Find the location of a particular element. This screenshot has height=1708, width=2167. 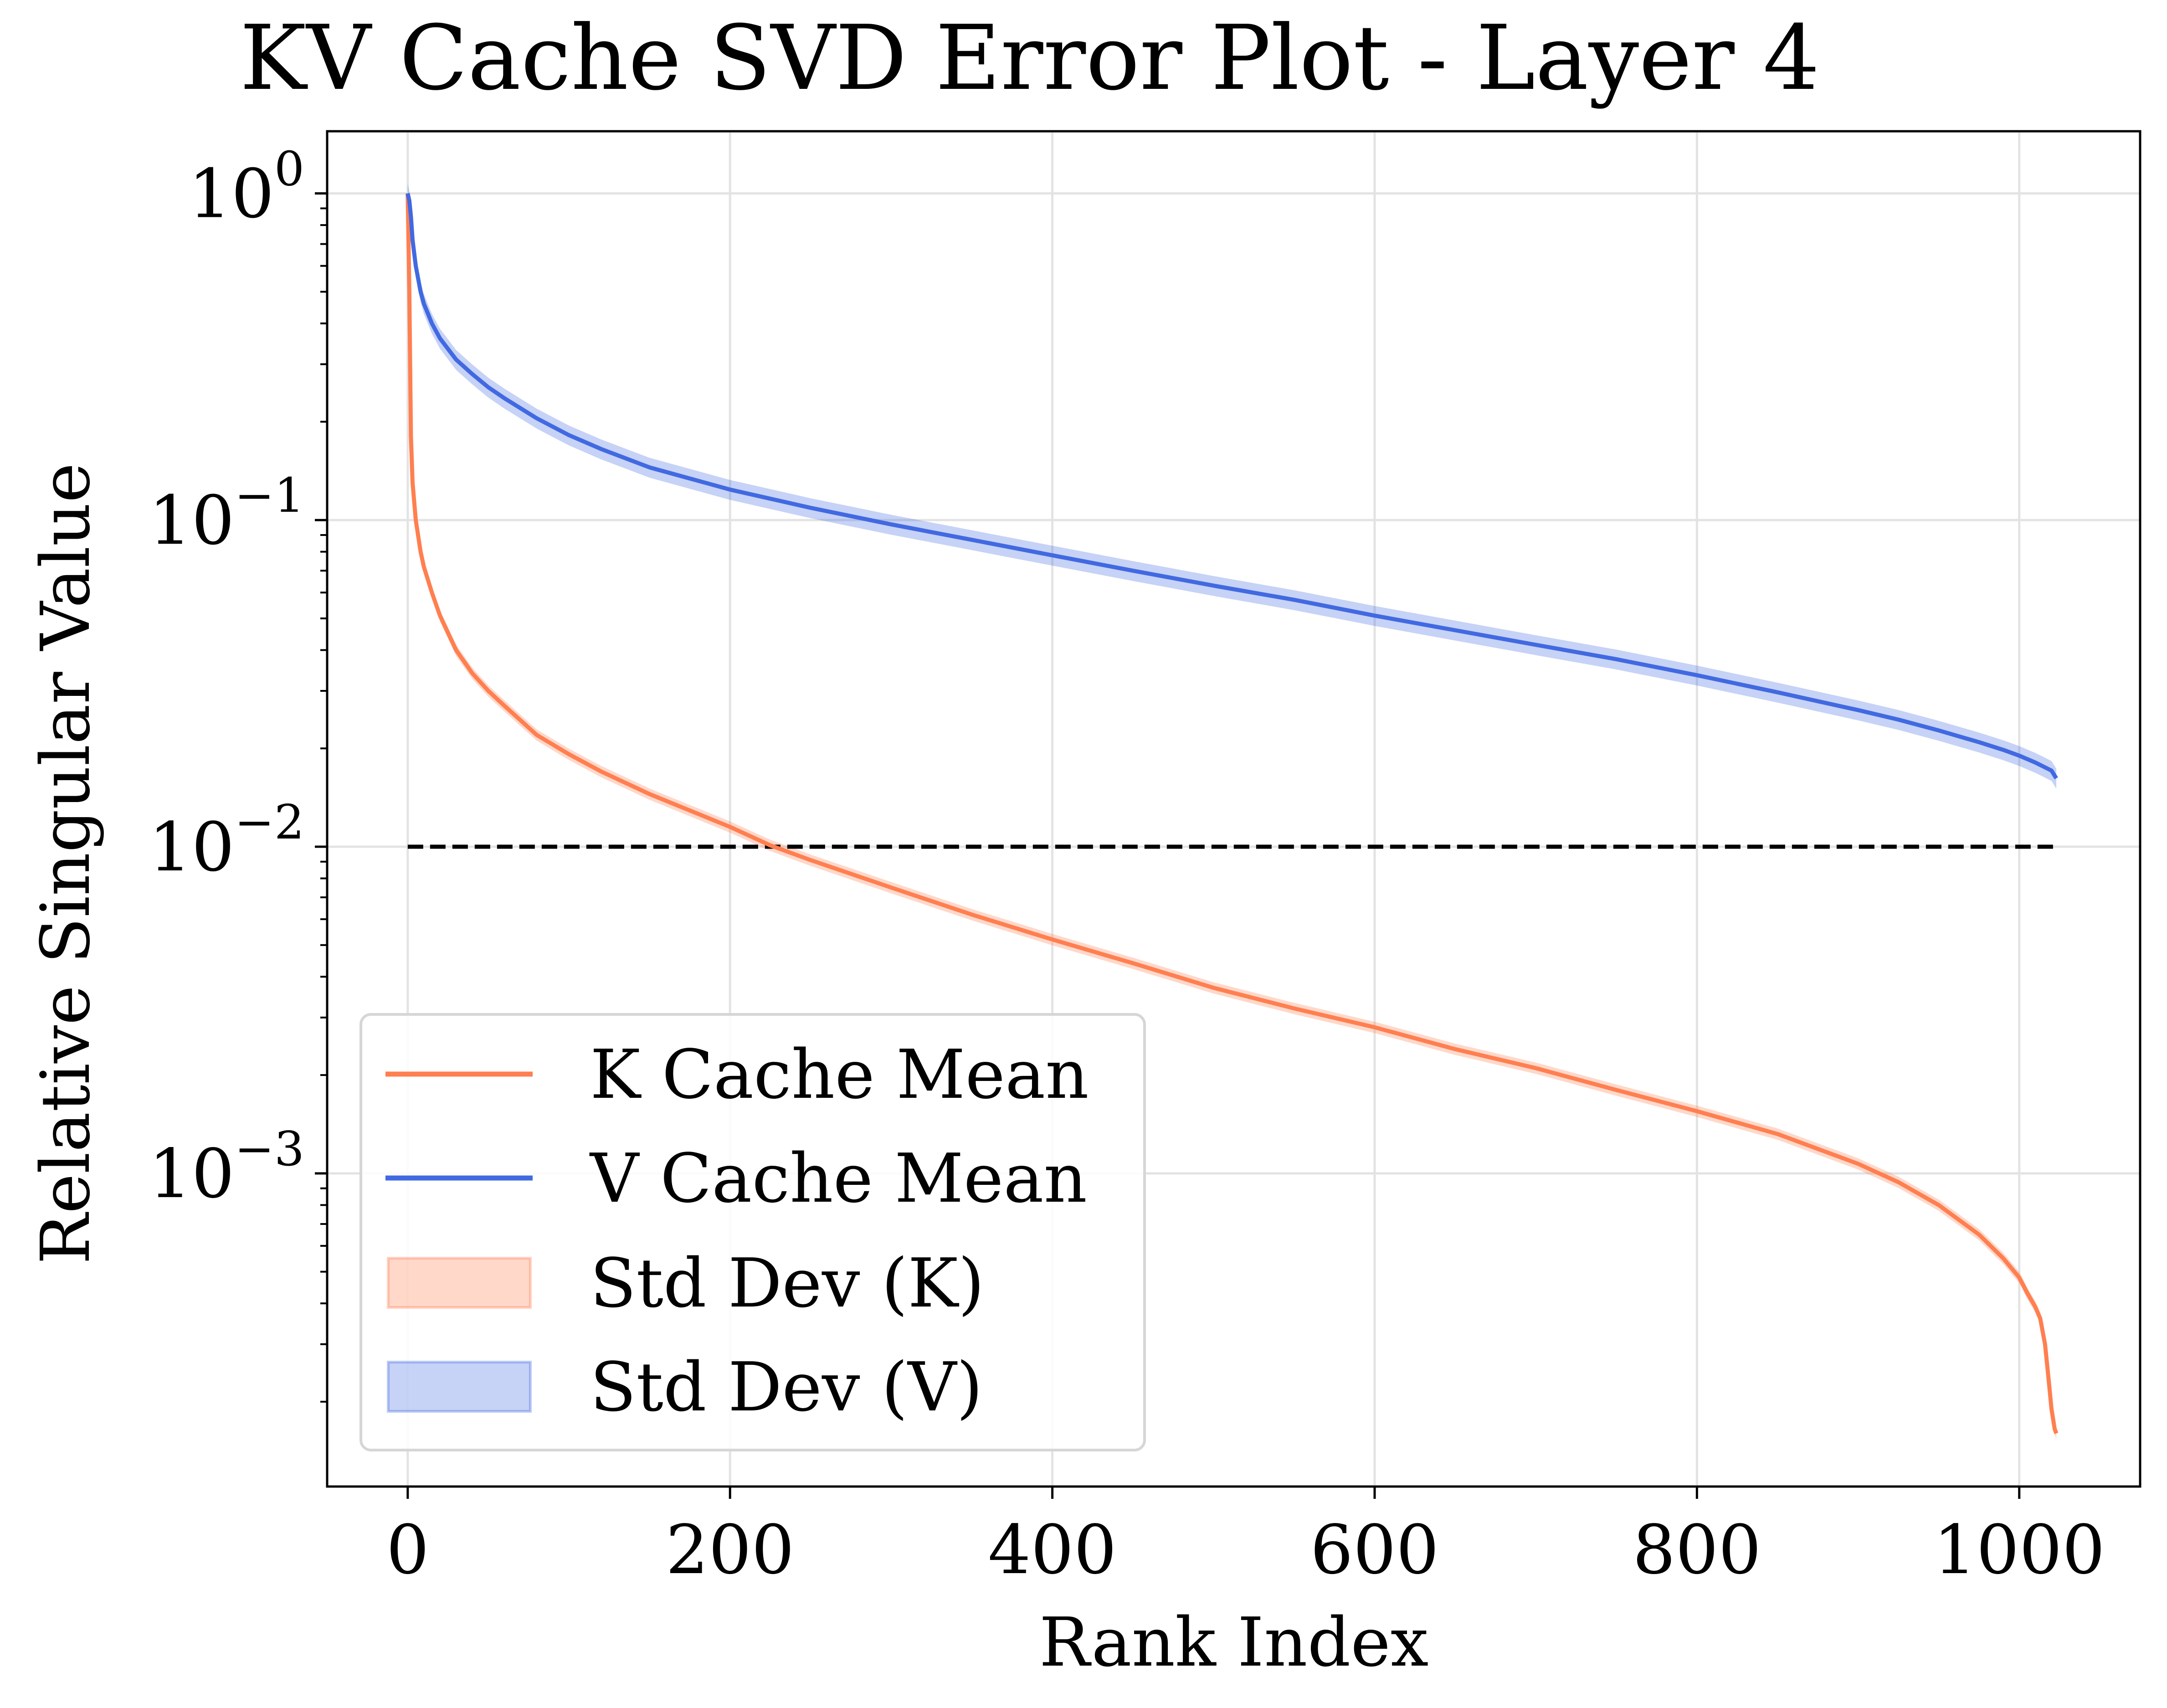

y-tick-label: 10⁰ is located at coordinates (247, 187).